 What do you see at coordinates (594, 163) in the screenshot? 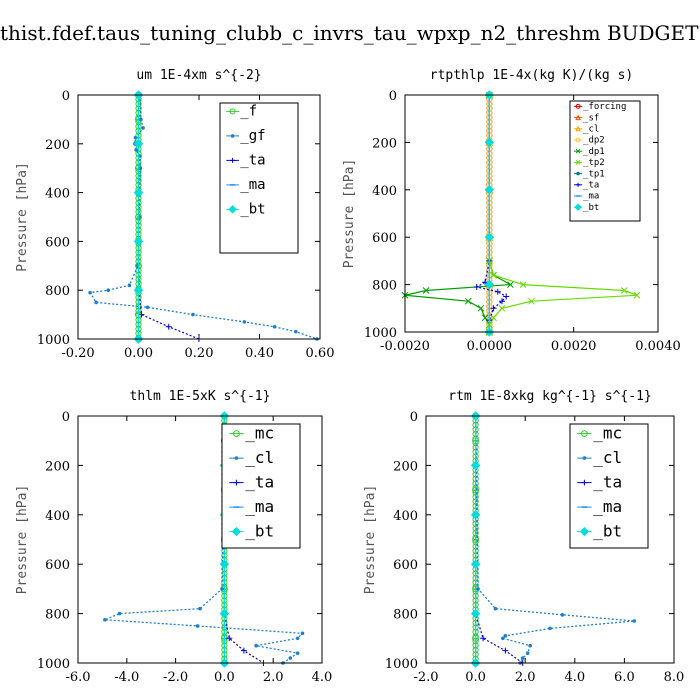
I see `legend-entry: _tp2` at bounding box center [594, 163].